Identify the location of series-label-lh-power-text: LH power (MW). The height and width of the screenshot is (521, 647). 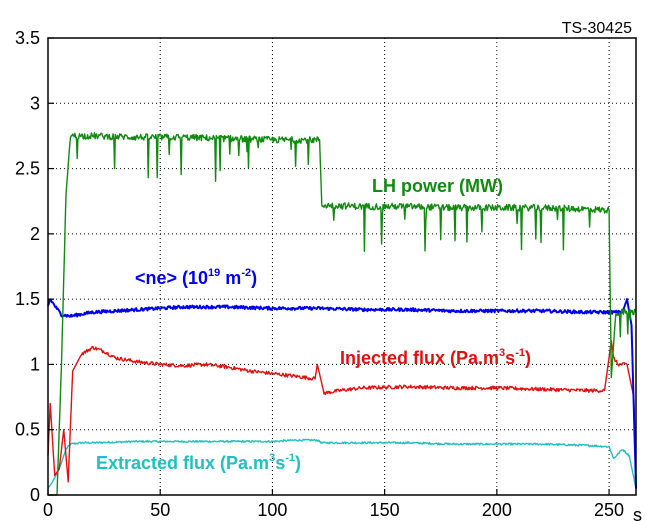
(437, 186).